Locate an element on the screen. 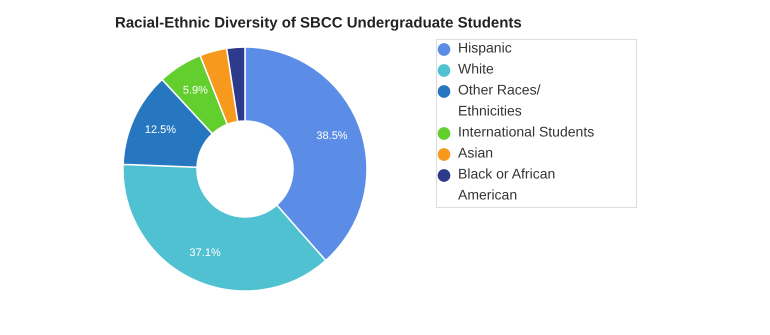 The image size is (770, 335). data-label: 37.1% is located at coordinates (205, 253).